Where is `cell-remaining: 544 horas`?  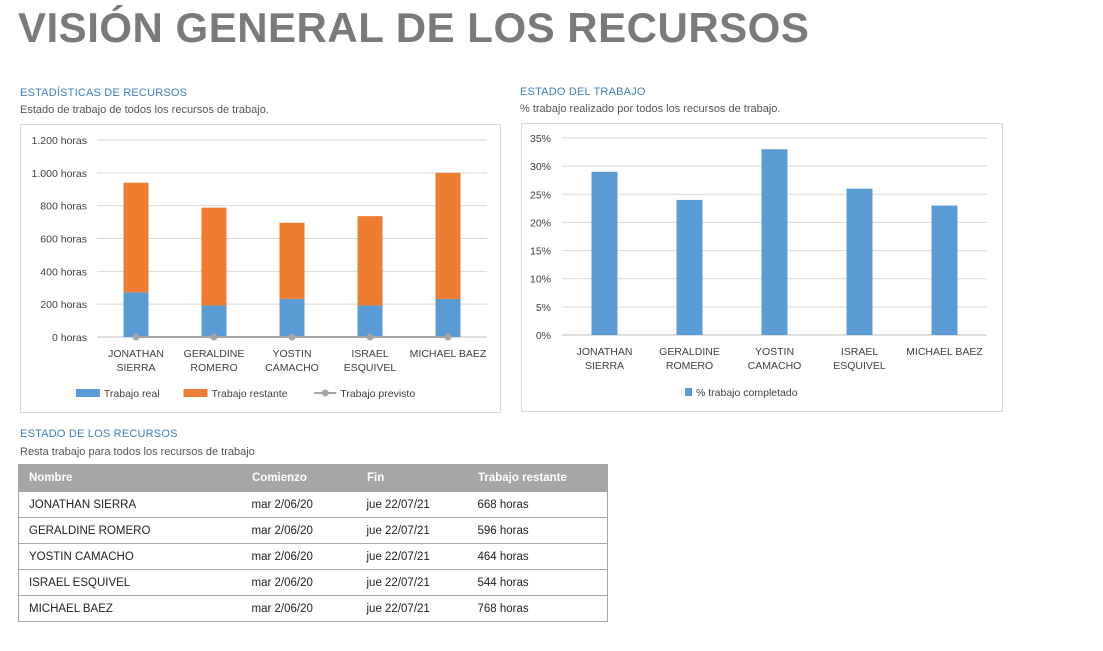 cell-remaining: 544 horas is located at coordinates (537, 582).